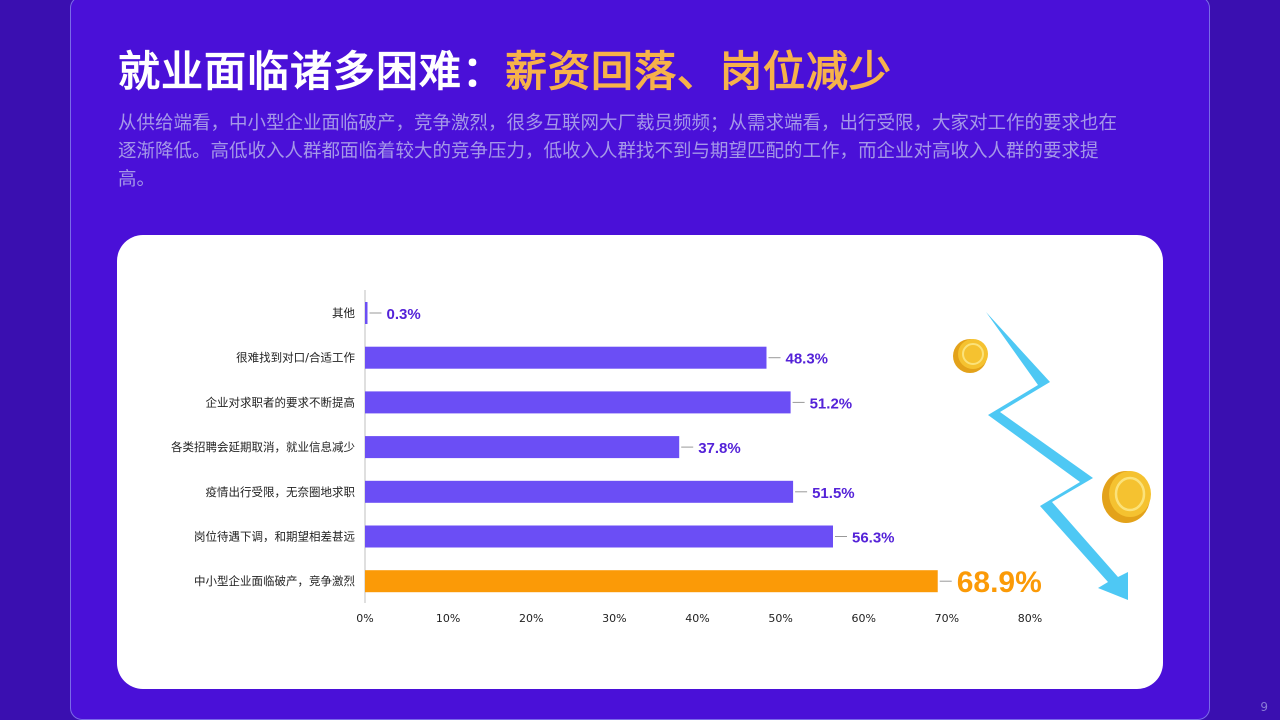 The image size is (1280, 720). Describe the element at coordinates (614, 618) in the screenshot. I see `x-tick-label: 30%` at that location.